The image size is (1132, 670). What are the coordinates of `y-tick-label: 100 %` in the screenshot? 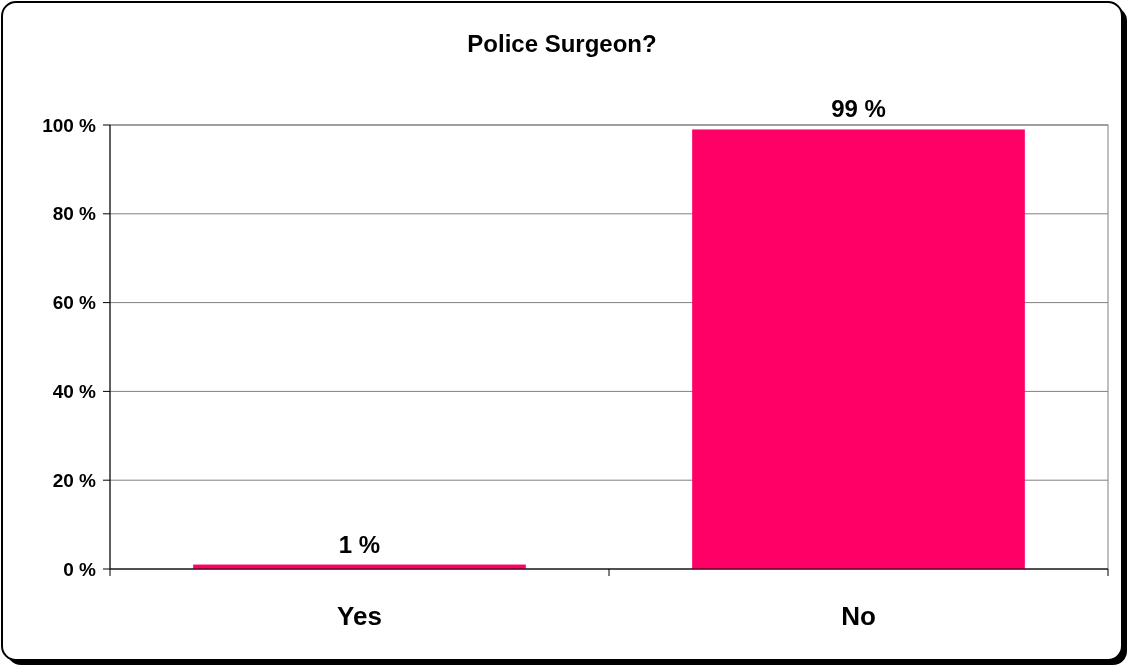 It's located at (69, 125).